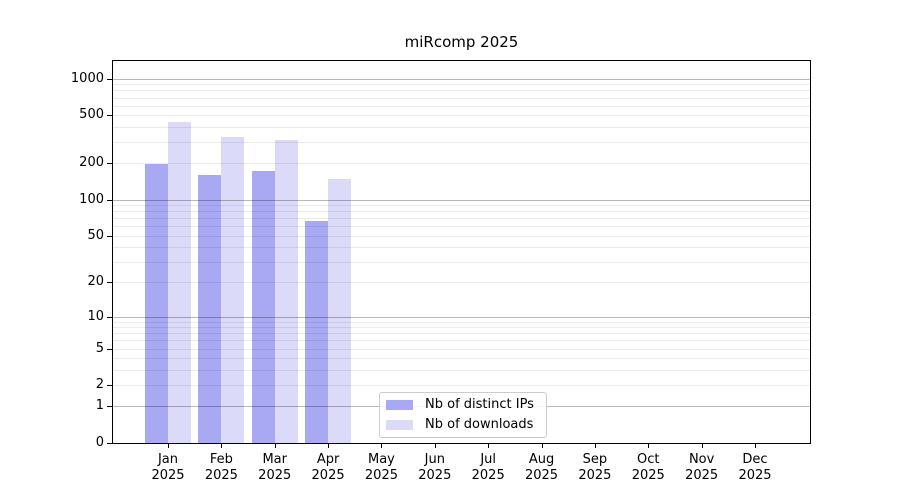  I want to click on legend: Nb of distinct IPs Nb of downloads, so click(463, 415).